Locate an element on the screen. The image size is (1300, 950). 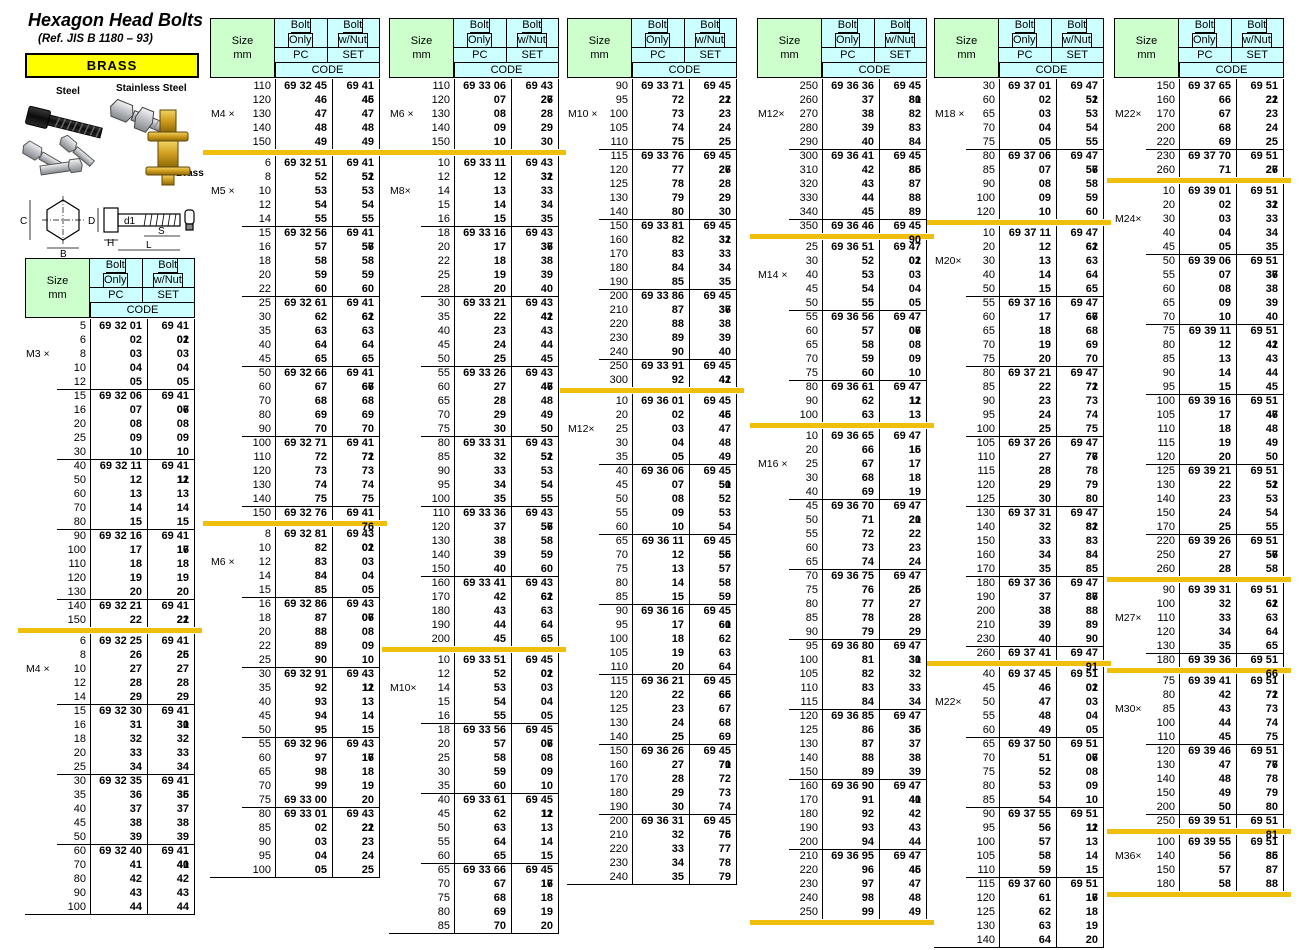
size-cell: 75 is located at coordinates (811, 373).